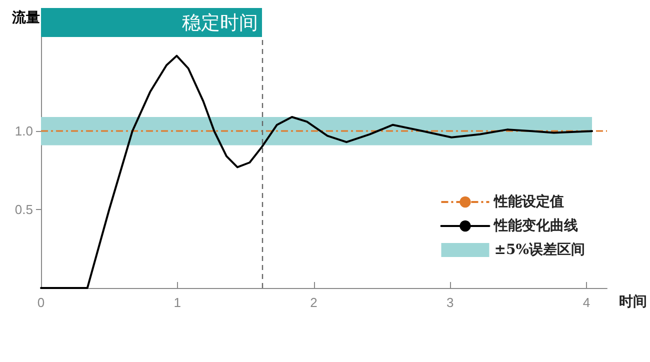 This screenshot has height=362, width=650. What do you see at coordinates (23, 210) in the screenshot?
I see `y-tick-label: 0.5` at bounding box center [23, 210].